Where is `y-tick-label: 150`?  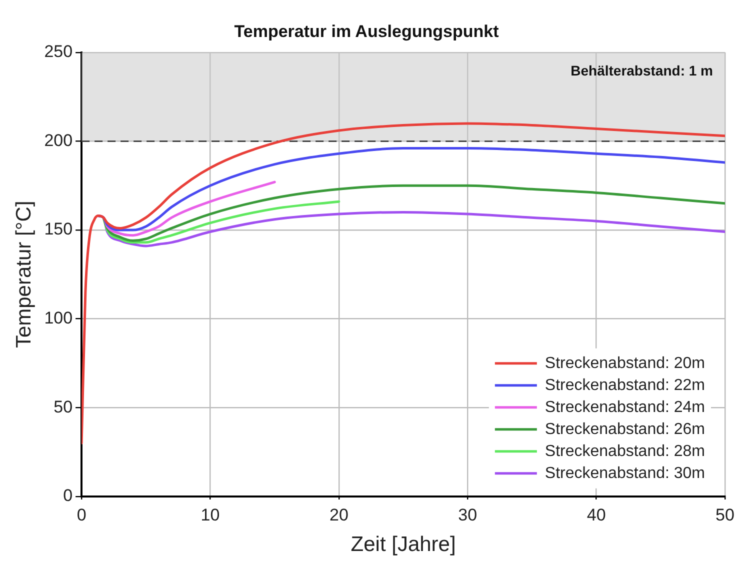 y-tick-label: 150 is located at coordinates (58, 229).